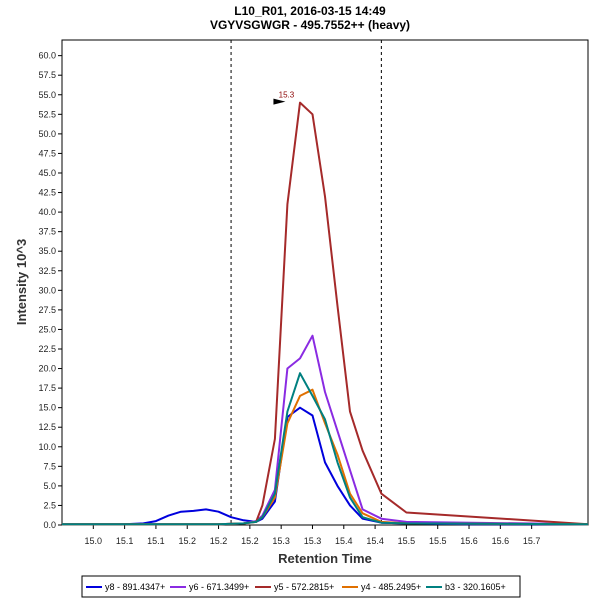 The height and width of the screenshot is (600, 600). What do you see at coordinates (47, 95) in the screenshot?
I see `y-tick-label: 55.0` at bounding box center [47, 95].